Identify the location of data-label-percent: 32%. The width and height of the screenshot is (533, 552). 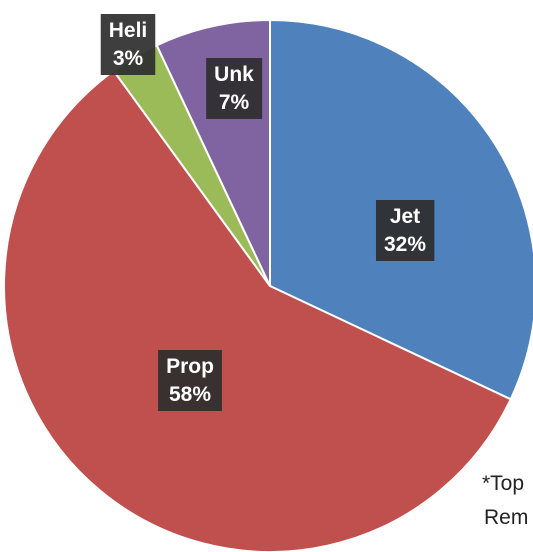
(405, 244).